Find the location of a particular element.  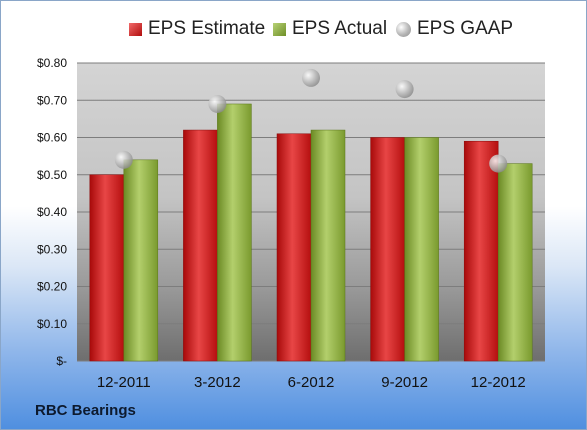

x-axis-ticks: 12-2011 3-2012 6-2012 9-2012 12-2012 is located at coordinates (311, 382).